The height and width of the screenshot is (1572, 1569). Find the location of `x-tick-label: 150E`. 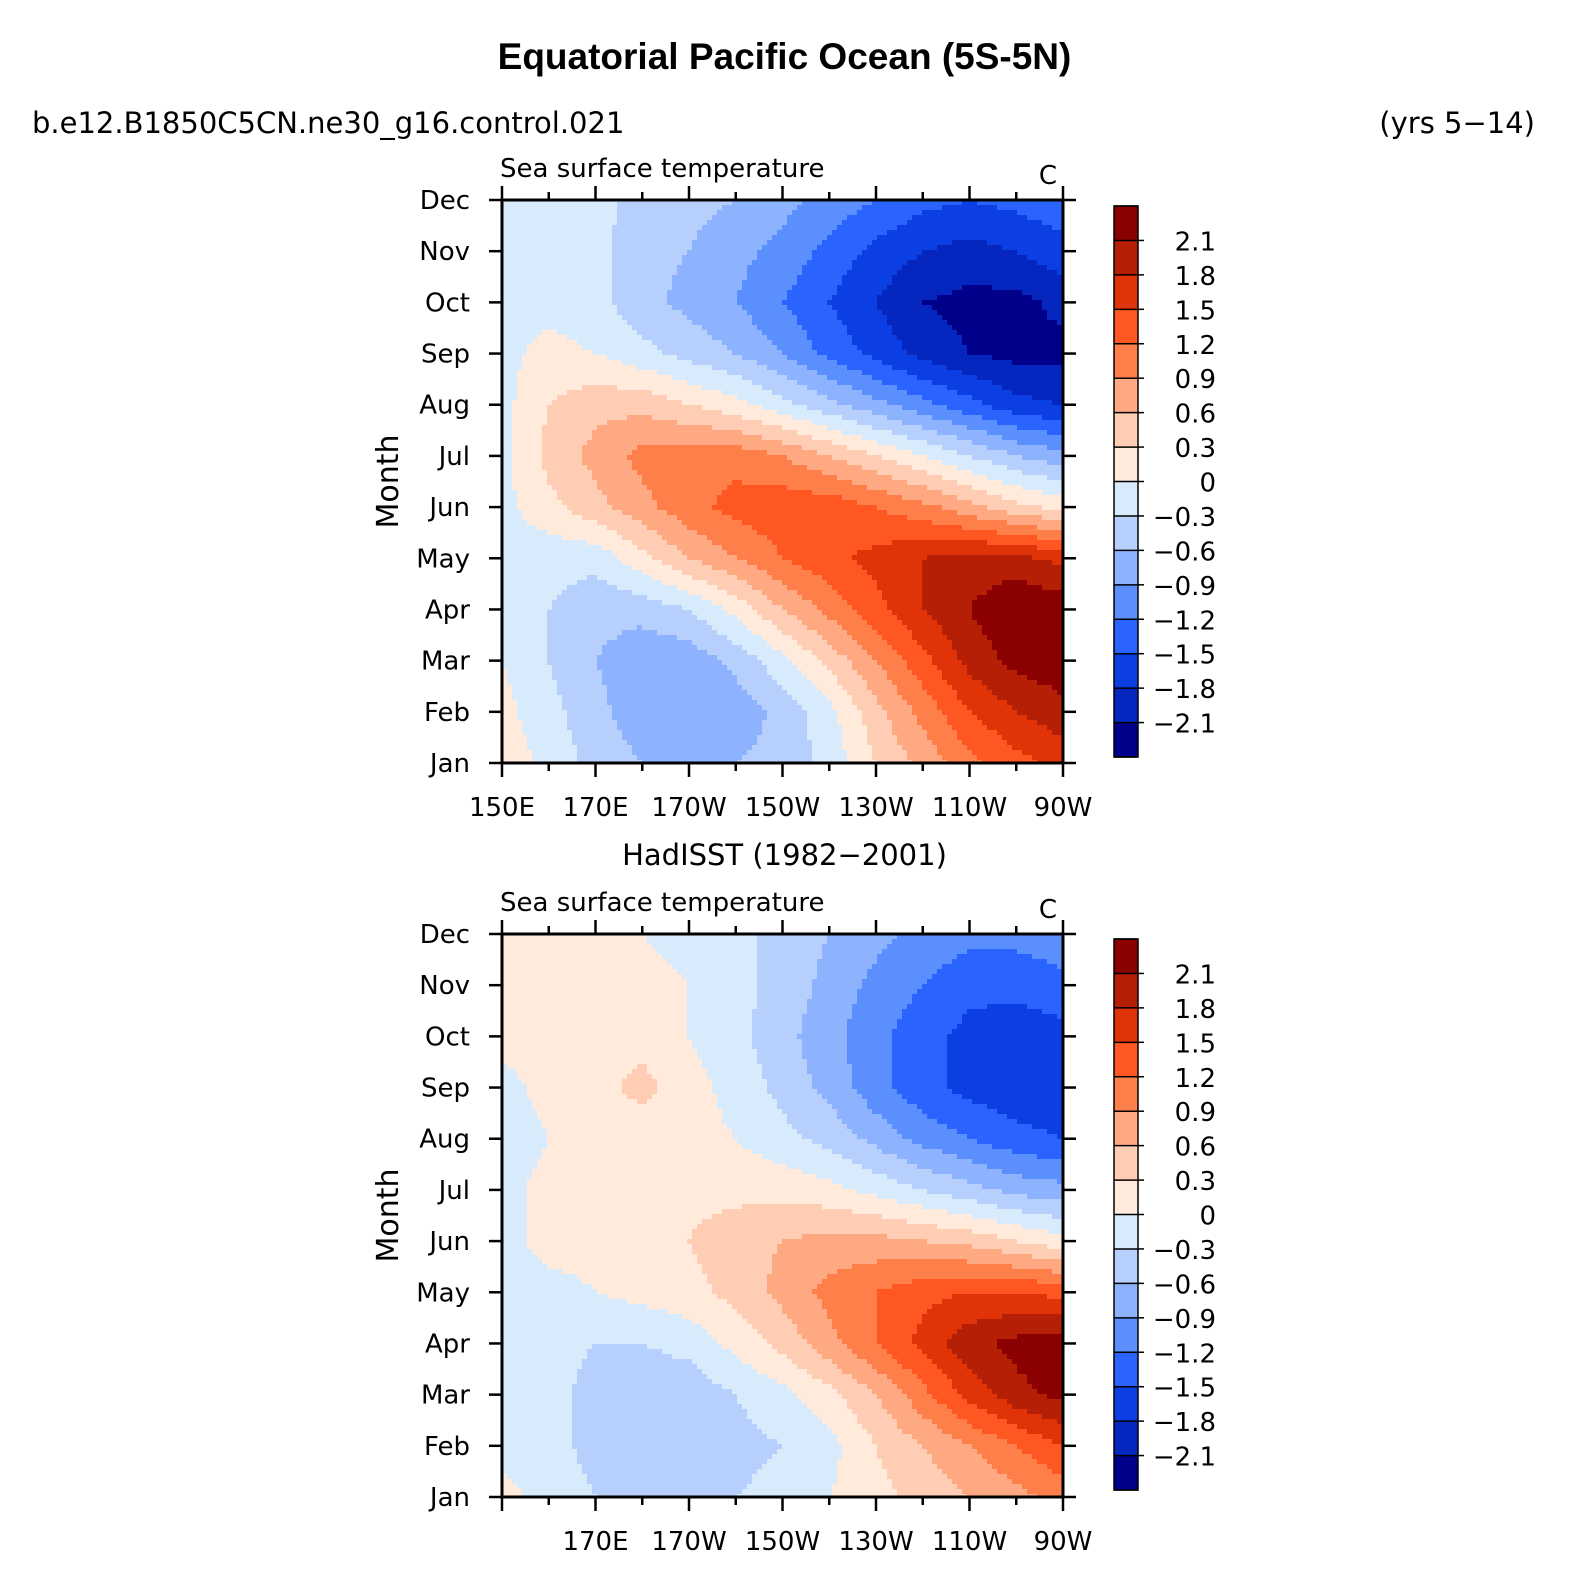

x-tick-label: 150E is located at coordinates (502, 808).